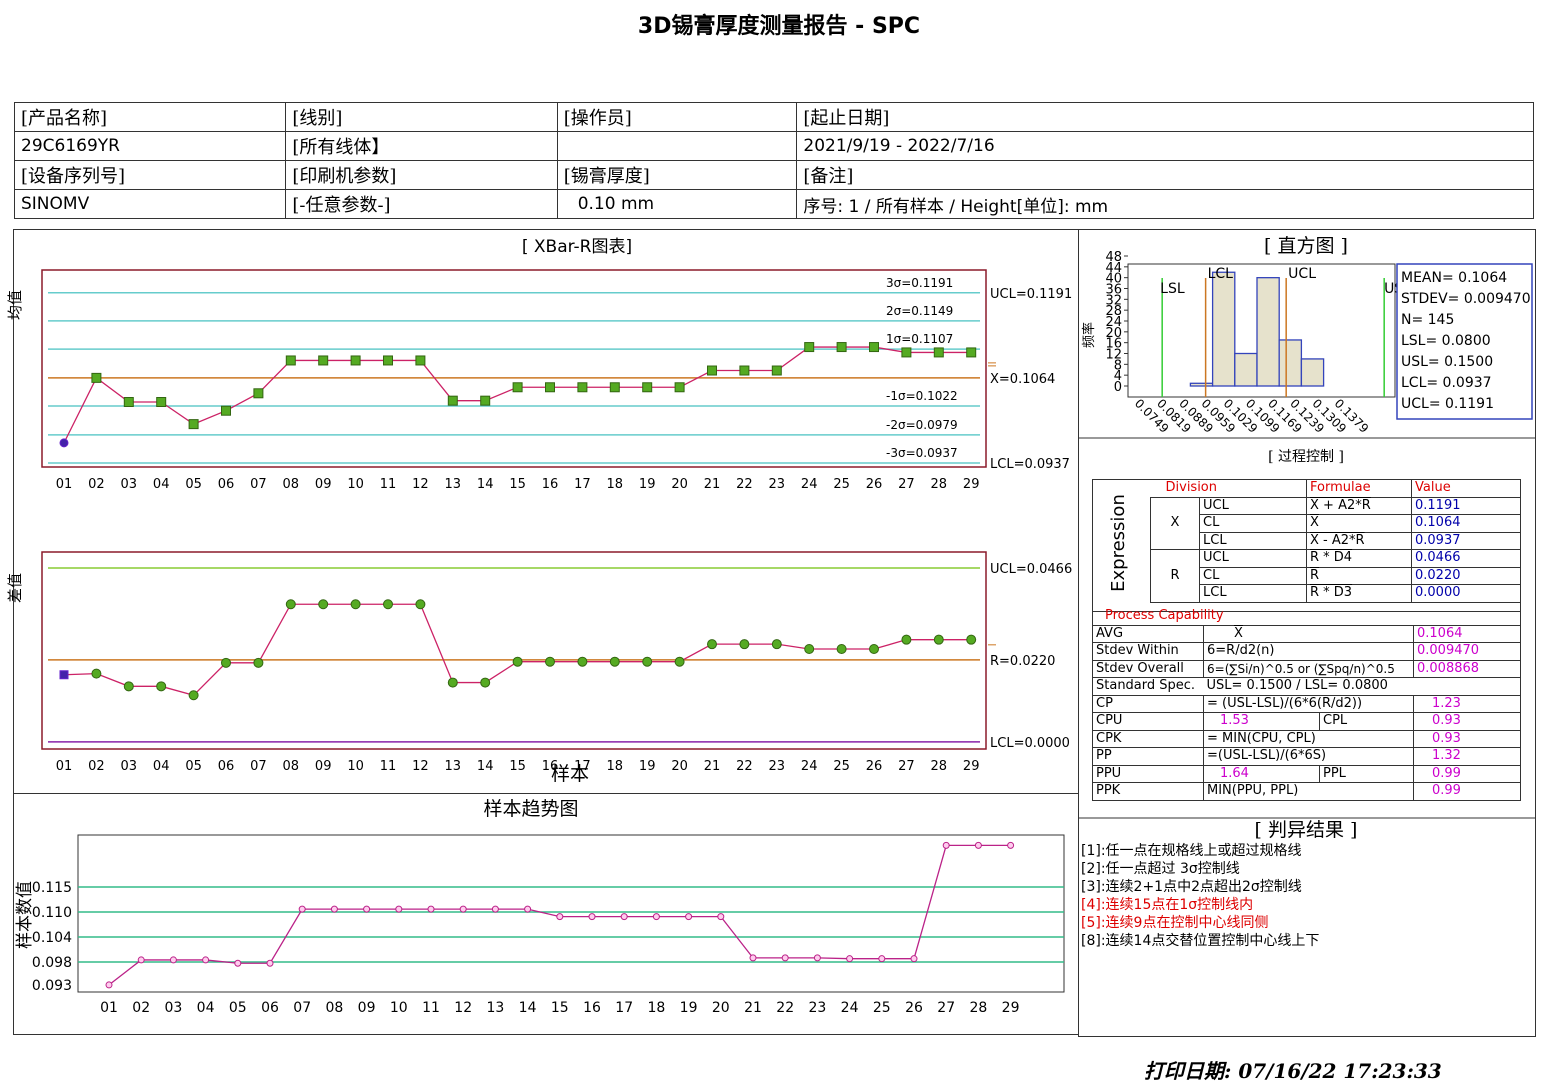 This screenshot has height=1085, width=1558. I want to click on pp-formula: =(USL-LSL)/(6*6S), so click(1308, 756).